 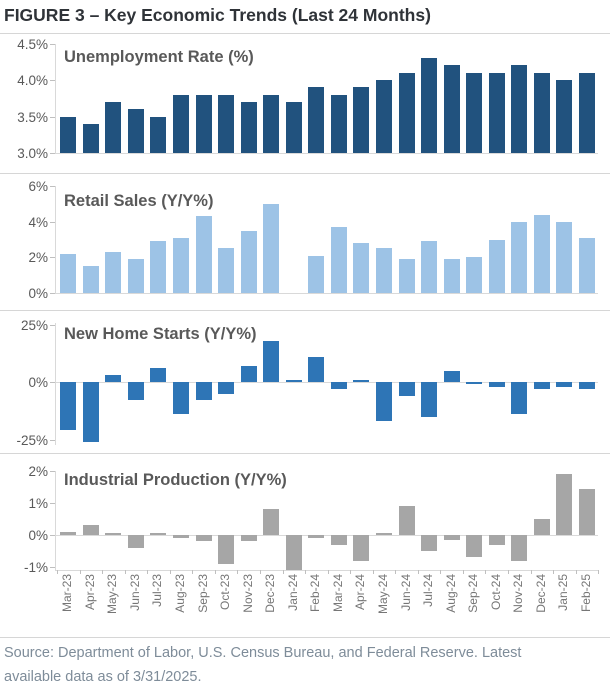 What do you see at coordinates (337, 593) in the screenshot?
I see `x-axis-label: Mar-24` at bounding box center [337, 593].